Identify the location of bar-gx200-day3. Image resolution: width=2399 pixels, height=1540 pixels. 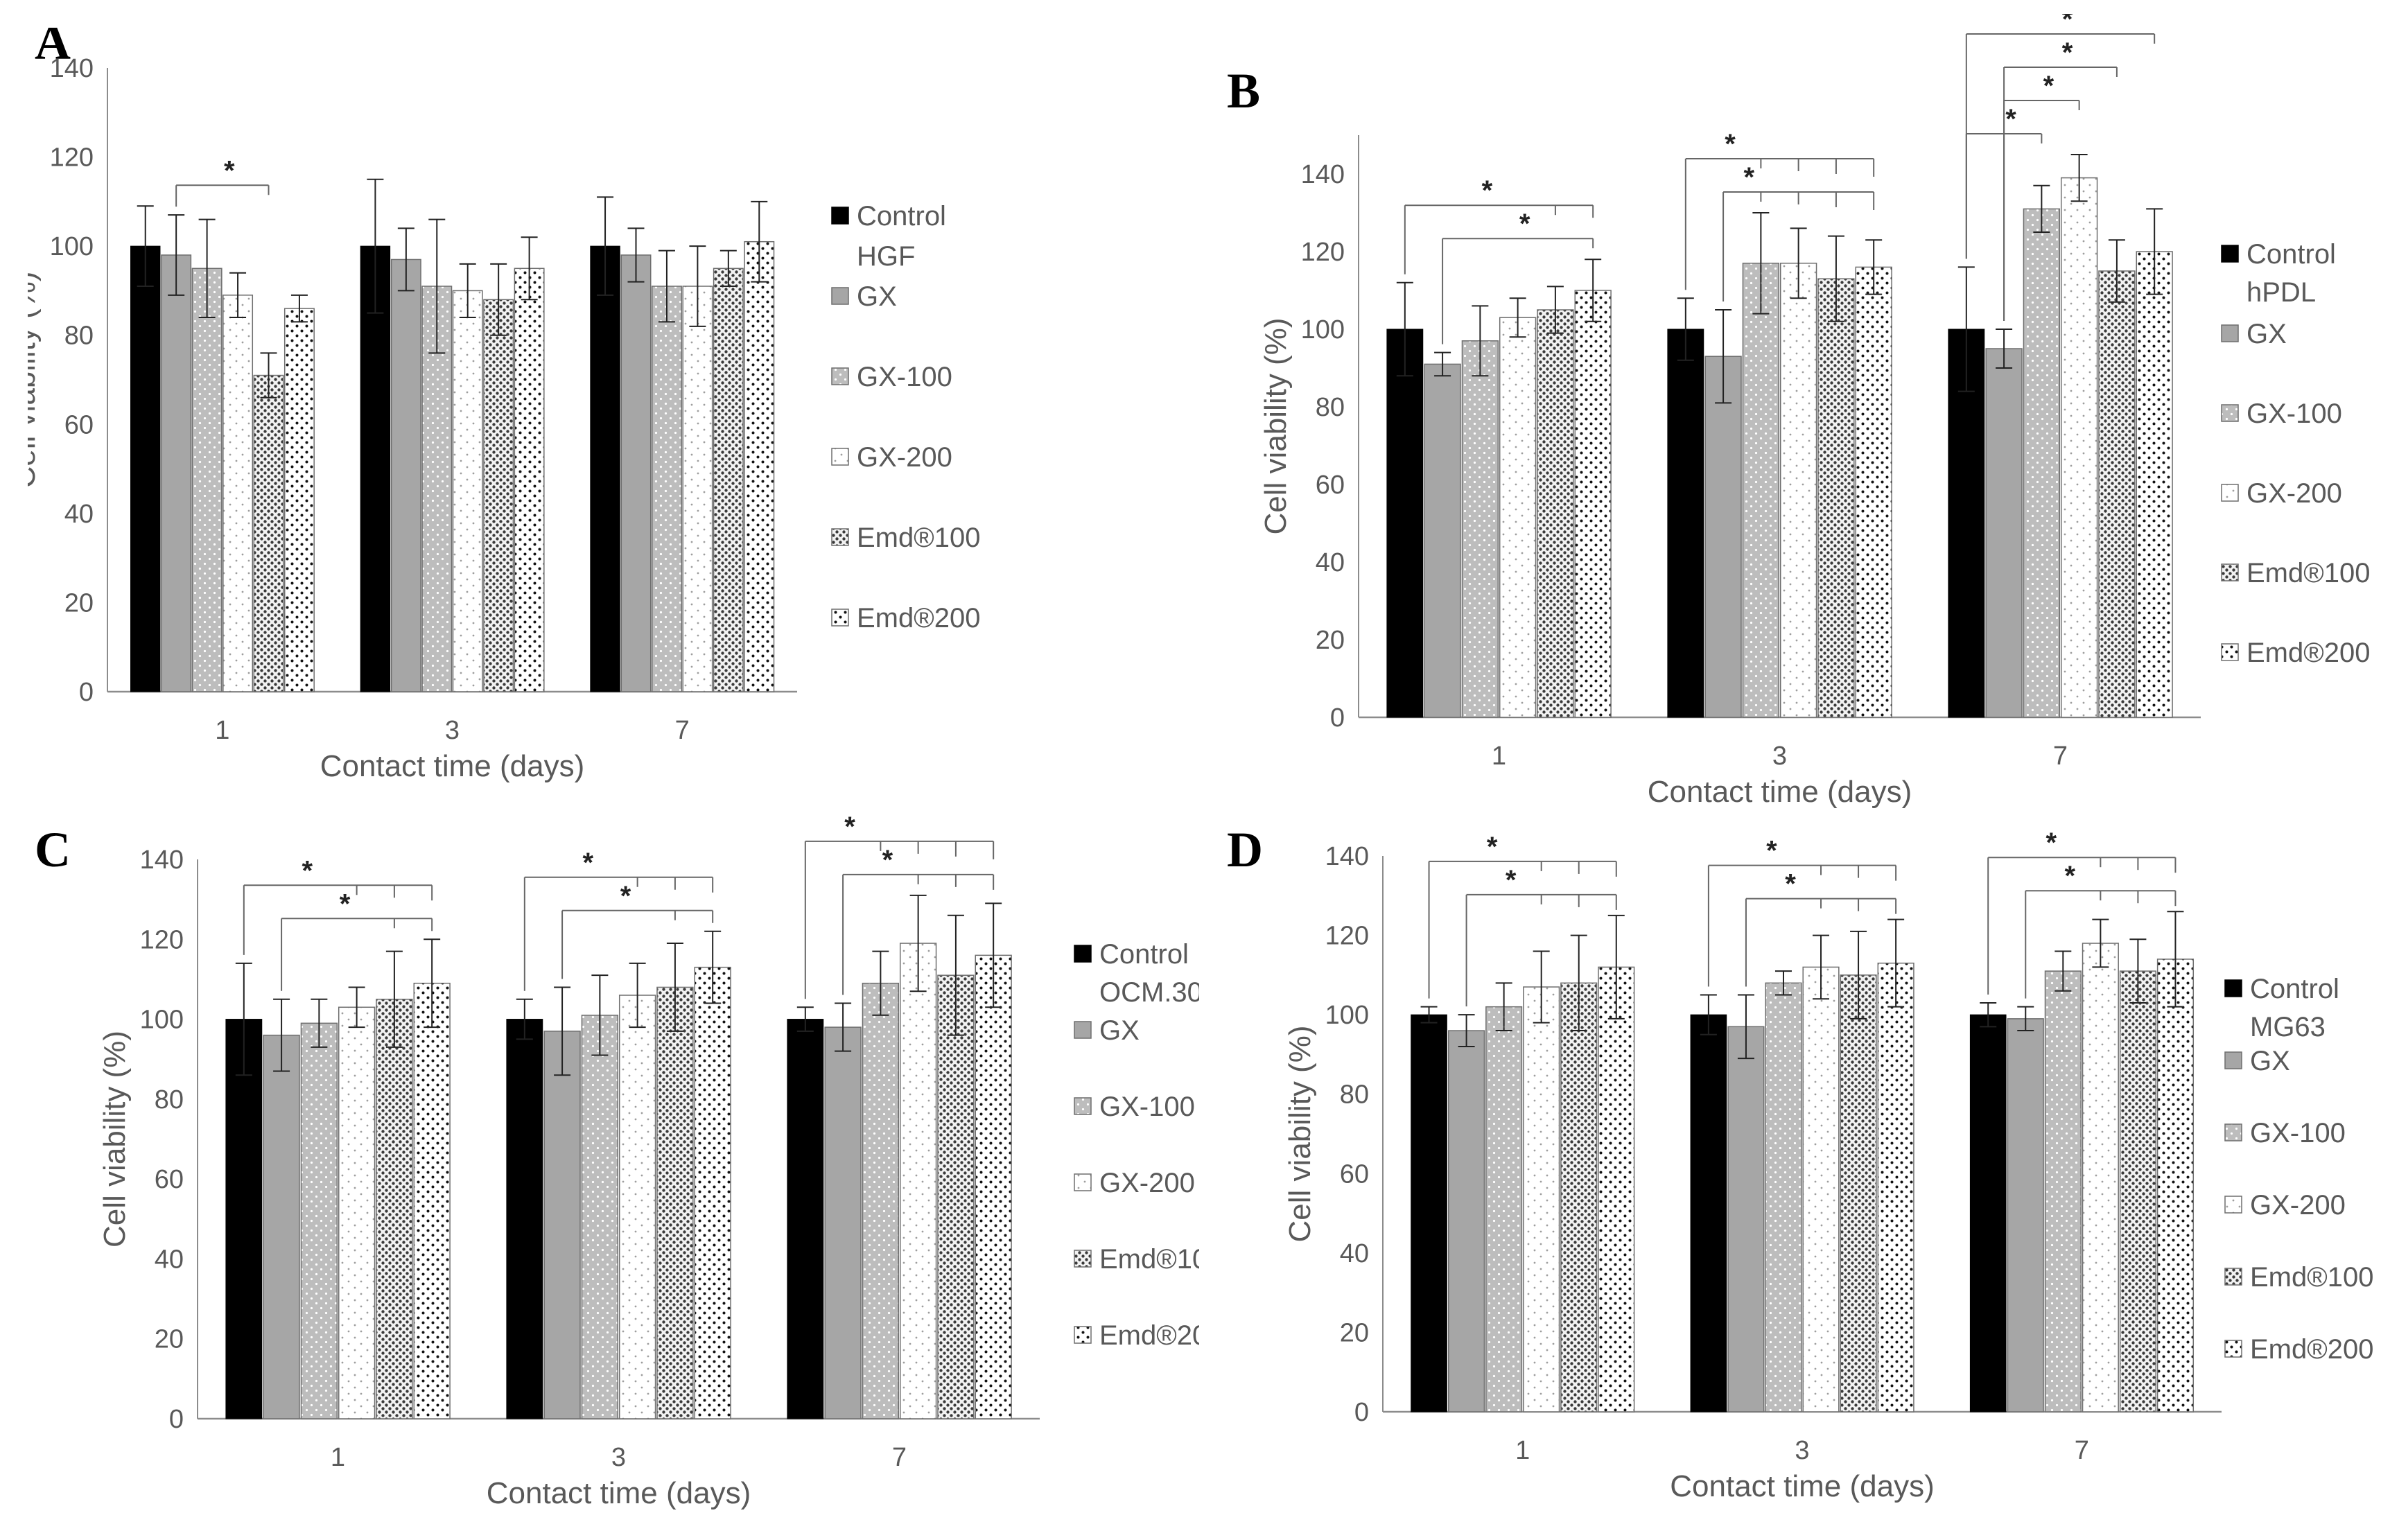
(1798, 490).